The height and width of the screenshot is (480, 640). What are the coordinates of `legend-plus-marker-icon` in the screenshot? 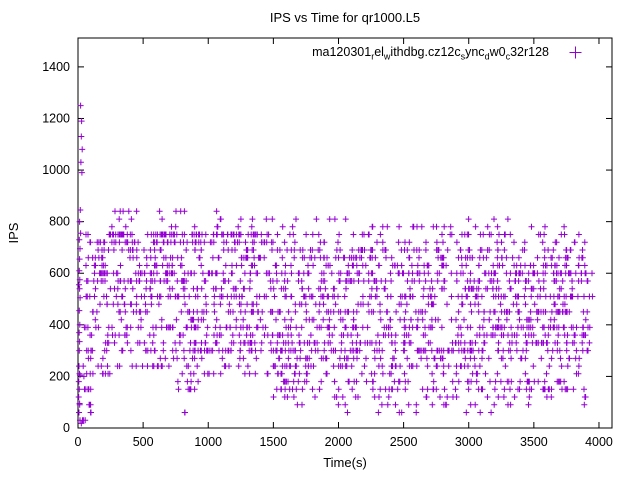 It's located at (575, 52).